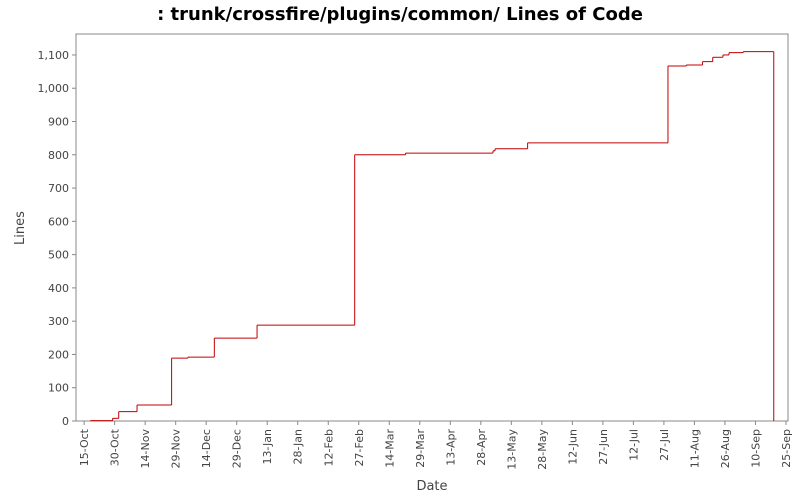 This screenshot has width=800, height=500. Describe the element at coordinates (542, 449) in the screenshot. I see `x-tick-label: 28-May` at that location.